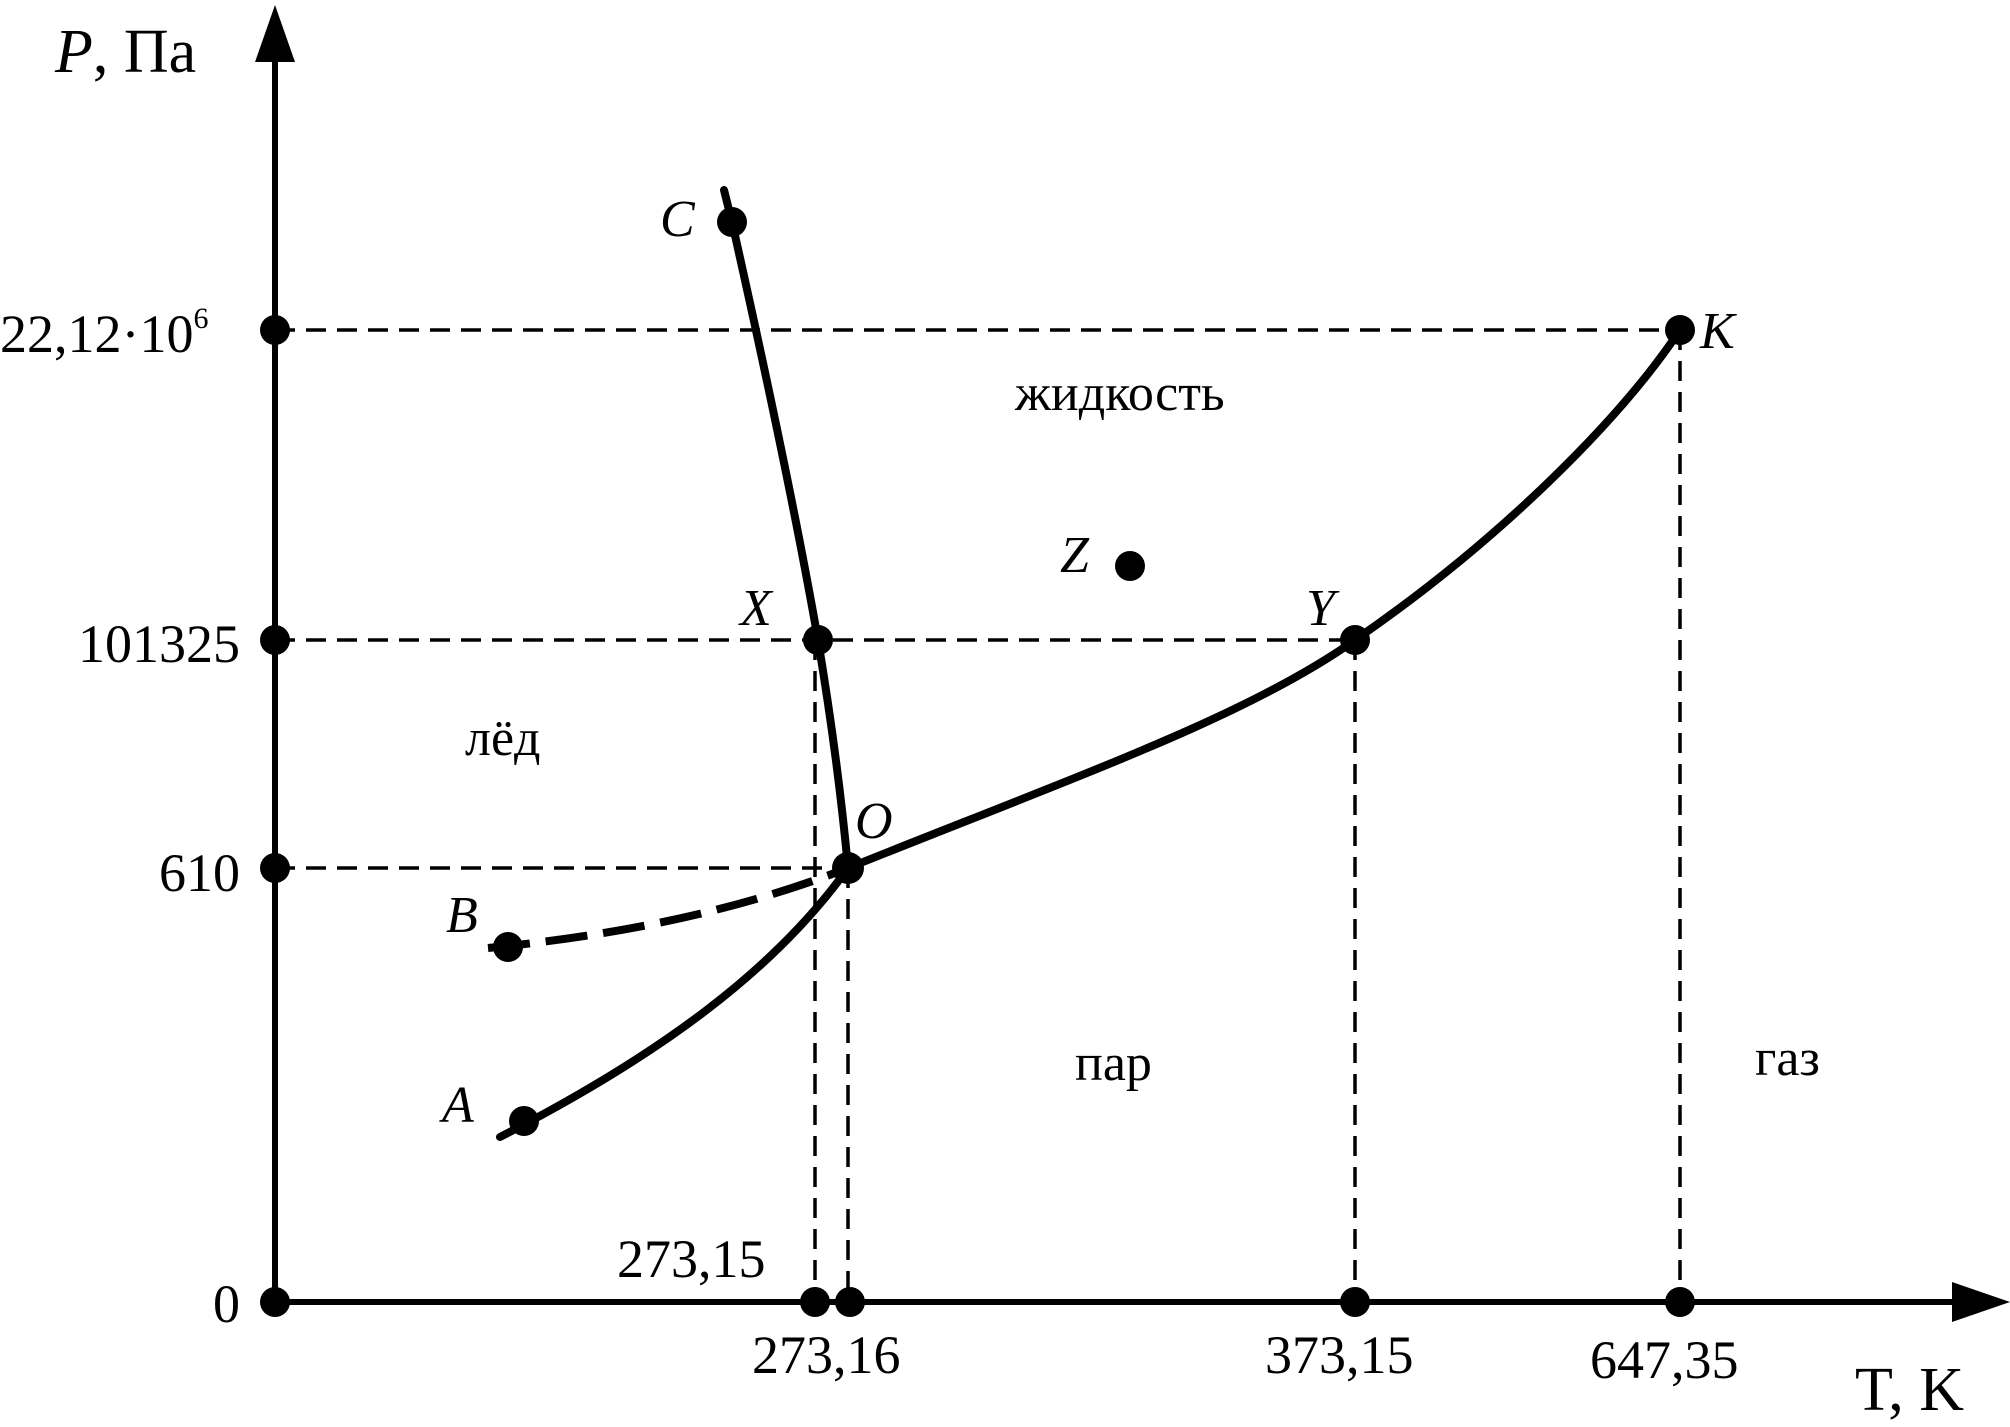 The image size is (2010, 1427). Describe the element at coordinates (1680, 330) in the screenshot. I see `point-k` at that location.